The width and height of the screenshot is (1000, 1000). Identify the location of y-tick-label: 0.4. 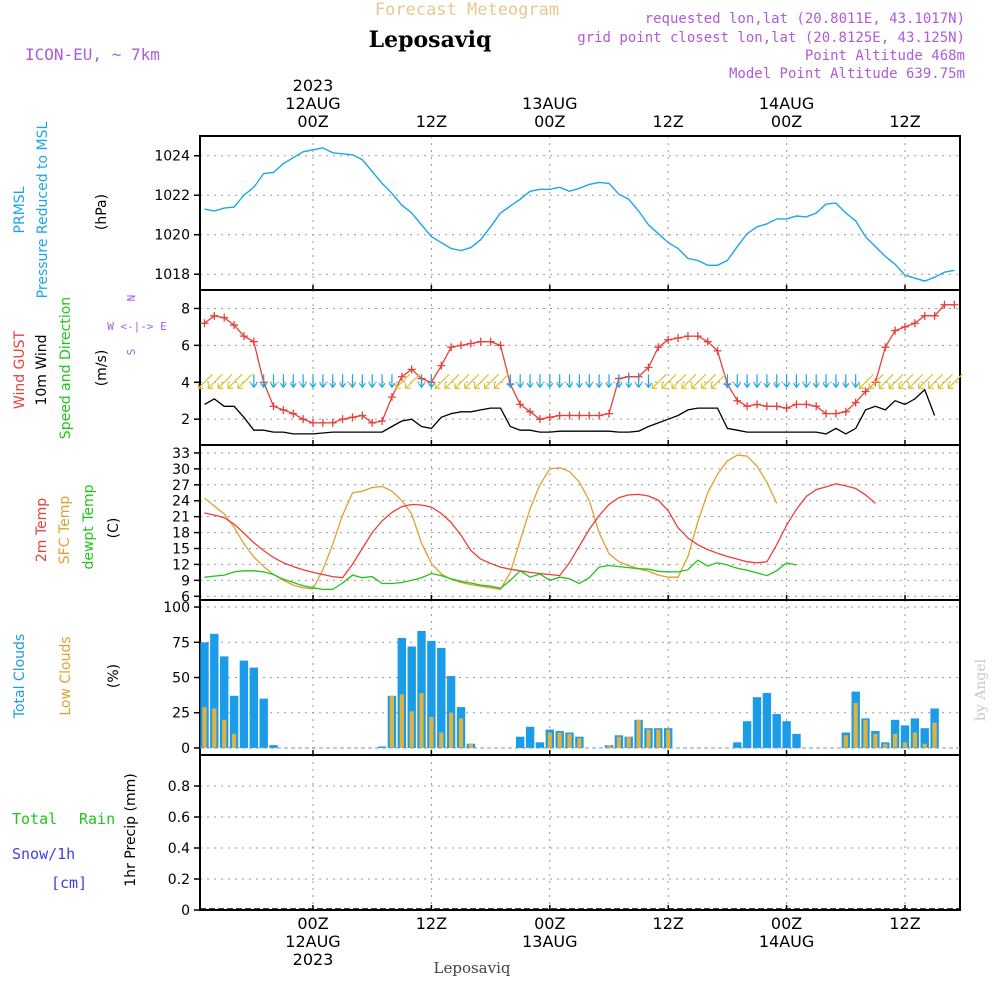
(179, 849).